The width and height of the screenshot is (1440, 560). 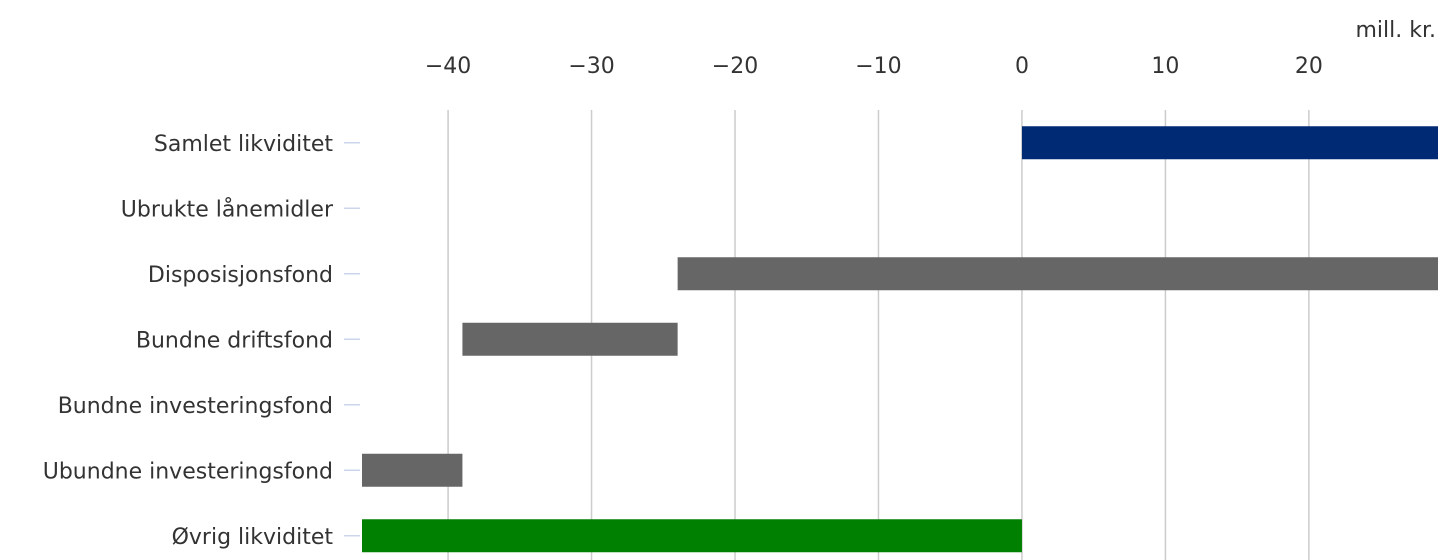 What do you see at coordinates (243, 144) in the screenshot?
I see `category-label: Samlet likviditet` at bounding box center [243, 144].